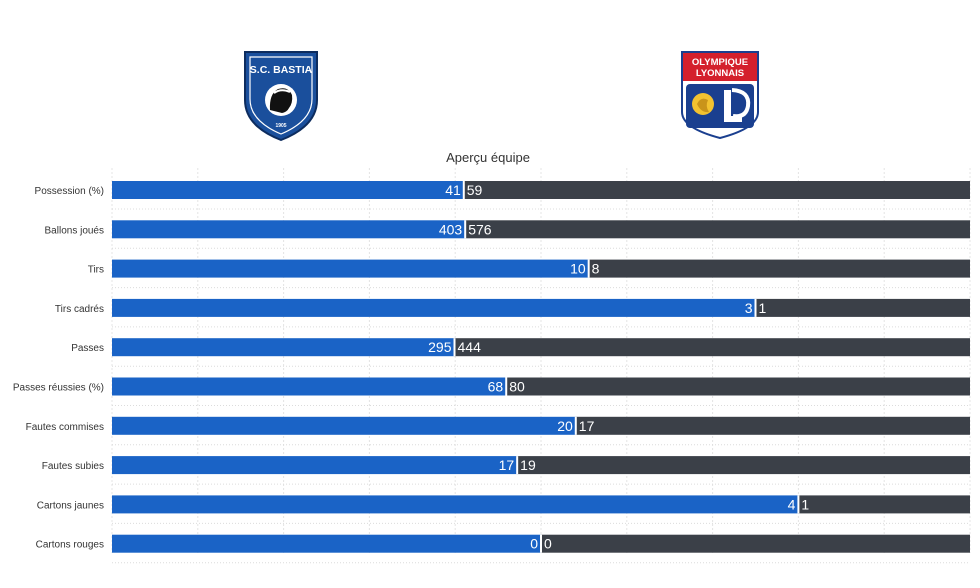 This screenshot has height=588, width=980. Describe the element at coordinates (480, 229) in the screenshot. I see `value-label-away: 576` at that location.